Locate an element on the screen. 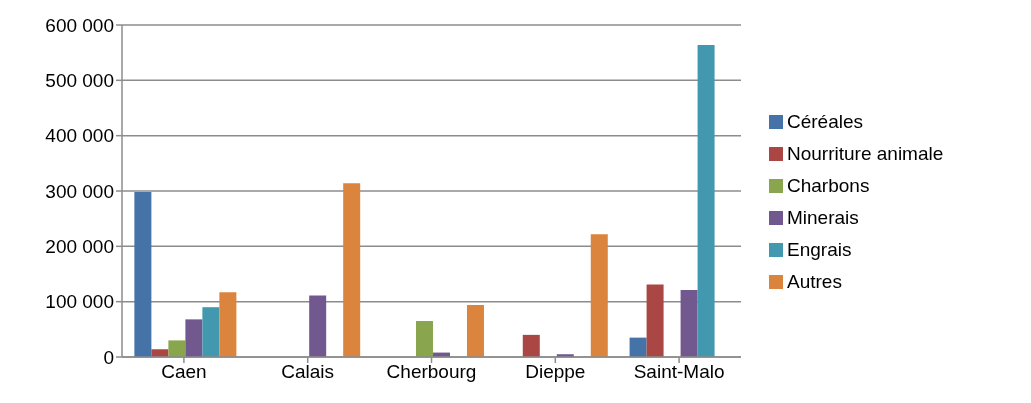 This screenshot has width=1031, height=403. x-tick-label: Calais is located at coordinates (308, 372).